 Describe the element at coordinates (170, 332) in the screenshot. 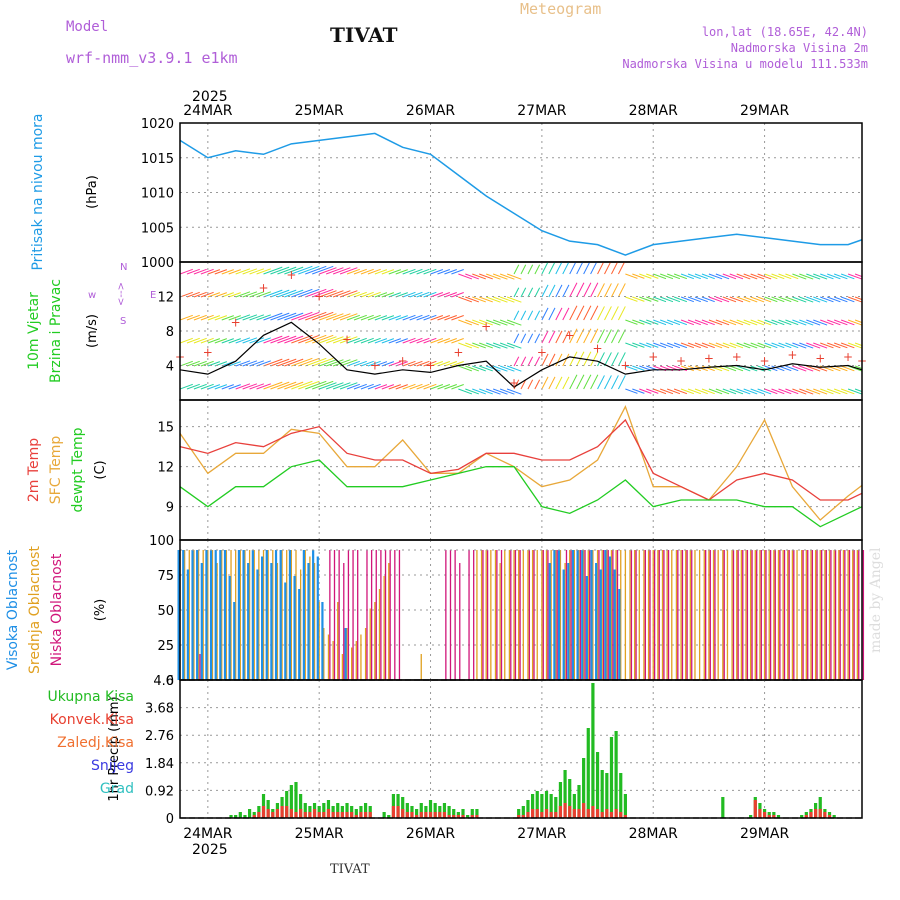

I see `wind-ytick-1: 8` at that location.